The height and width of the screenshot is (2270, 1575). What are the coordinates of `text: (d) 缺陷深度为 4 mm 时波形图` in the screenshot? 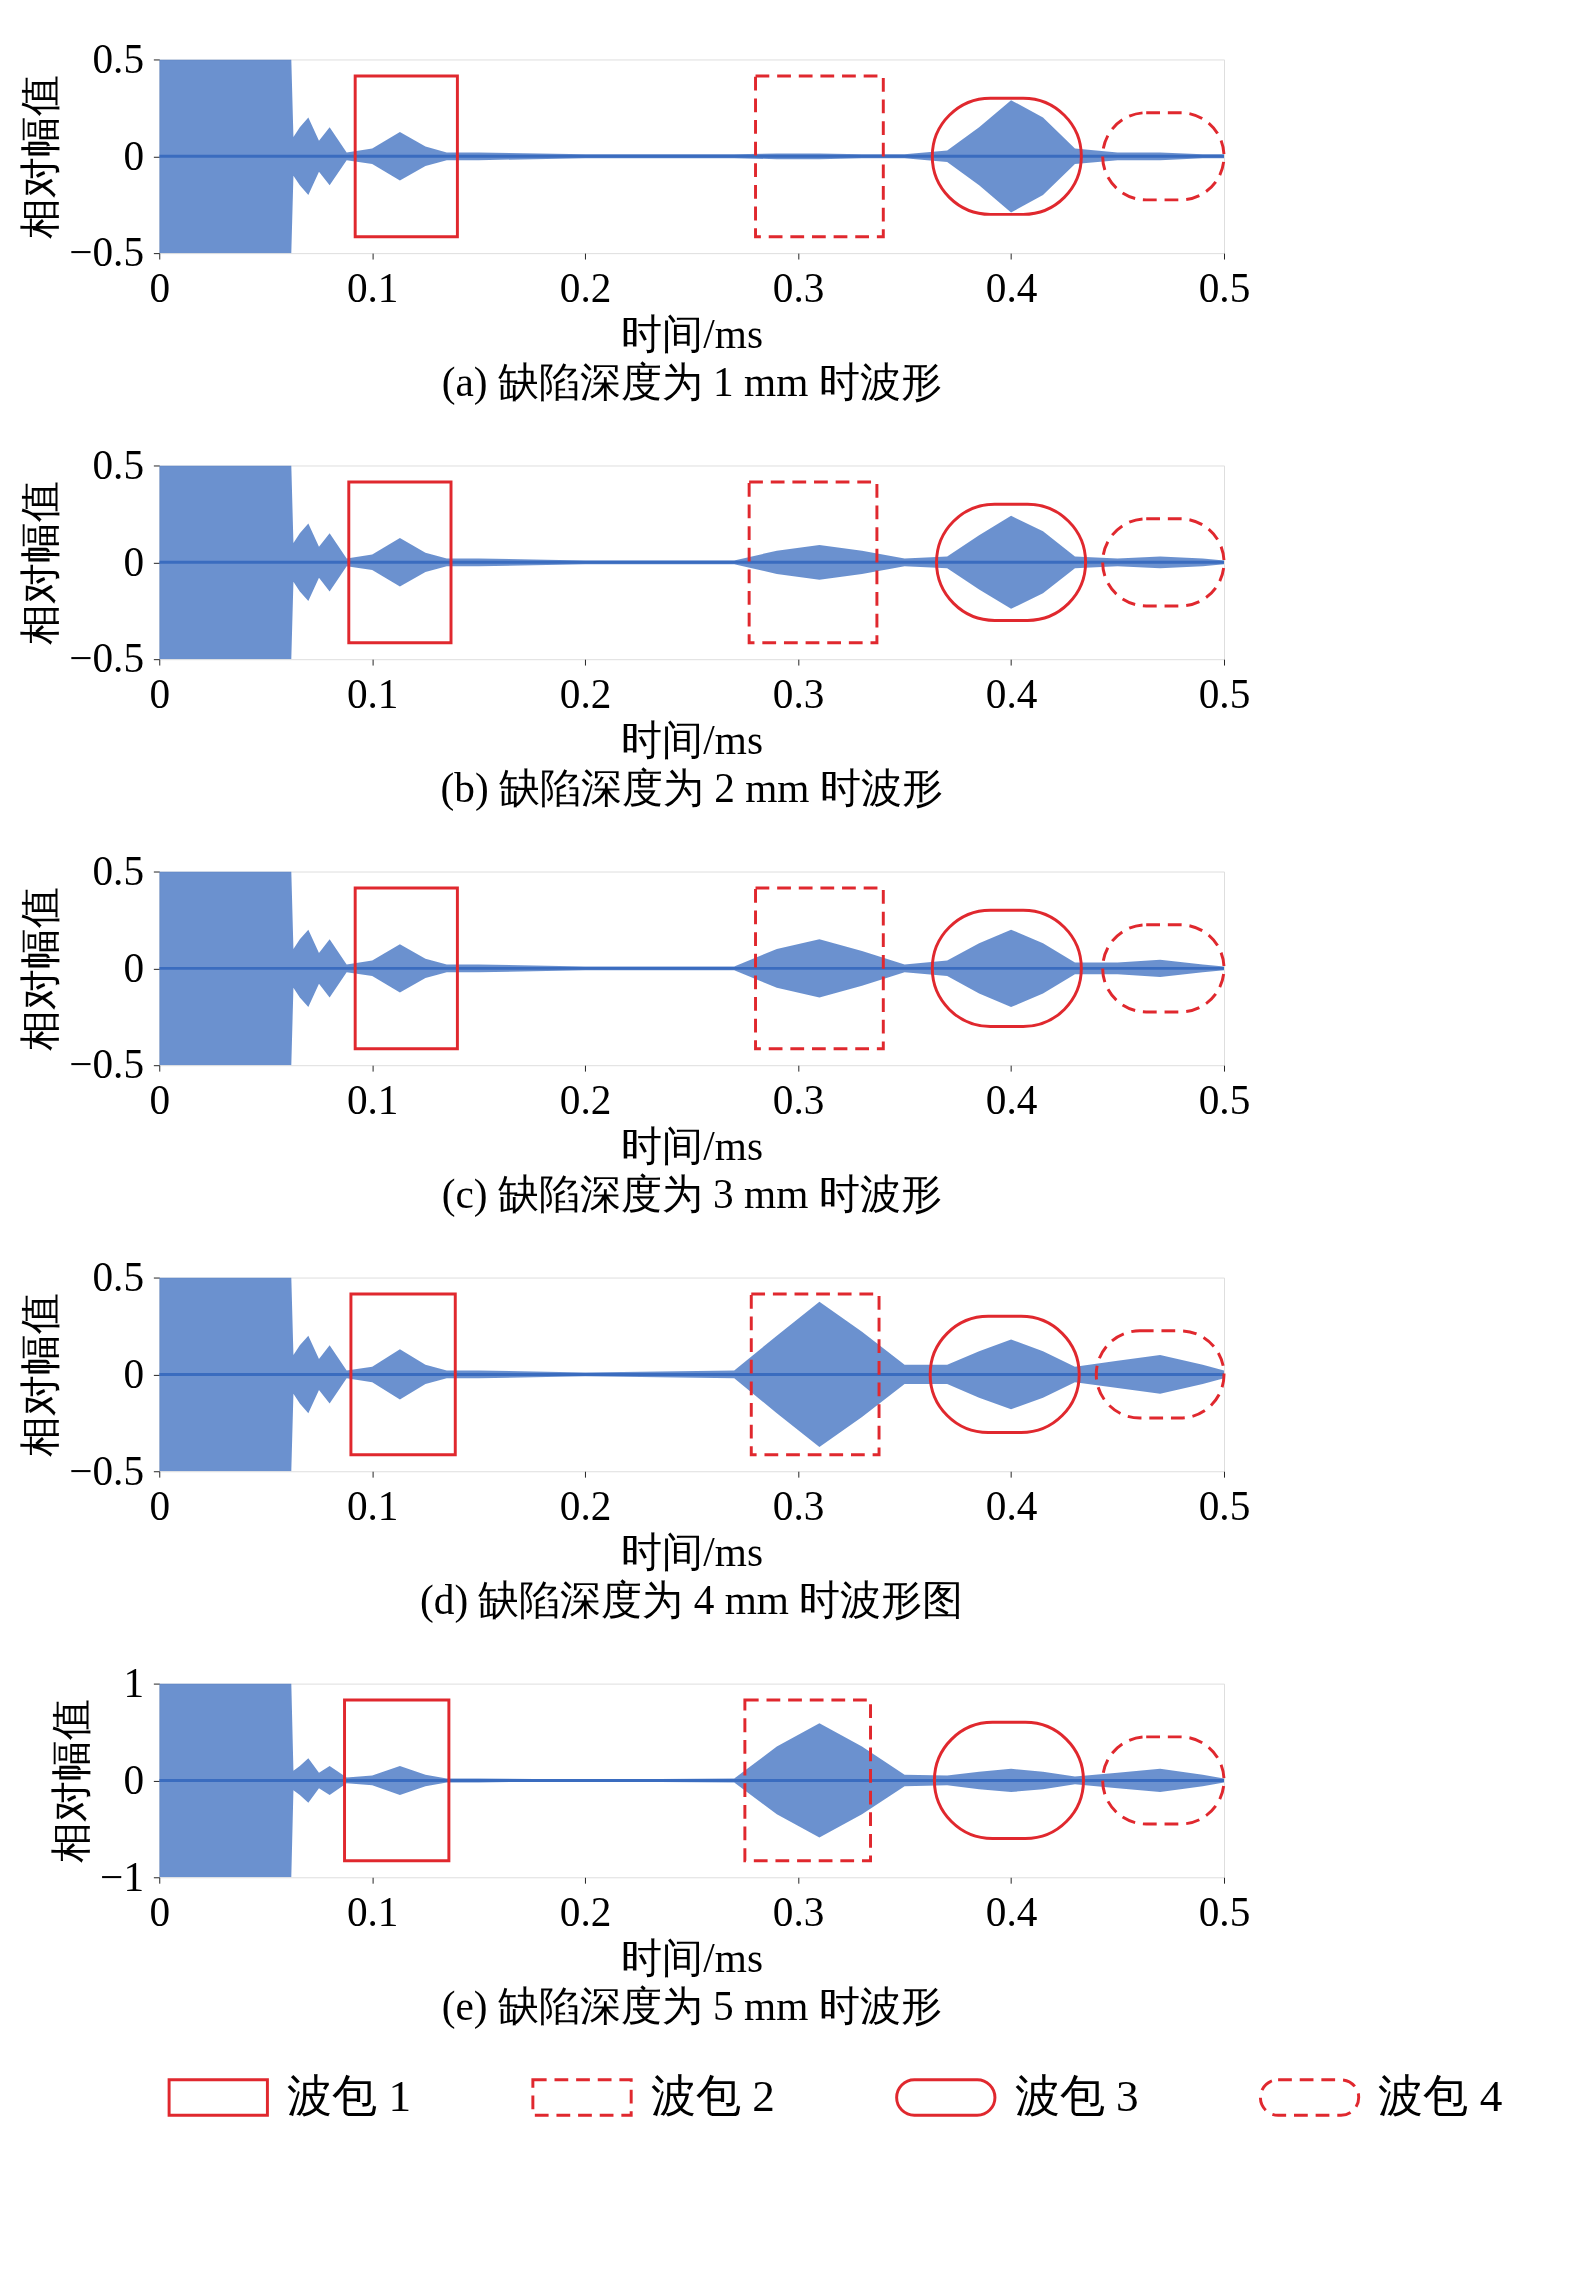 It's located at (692, 1600).